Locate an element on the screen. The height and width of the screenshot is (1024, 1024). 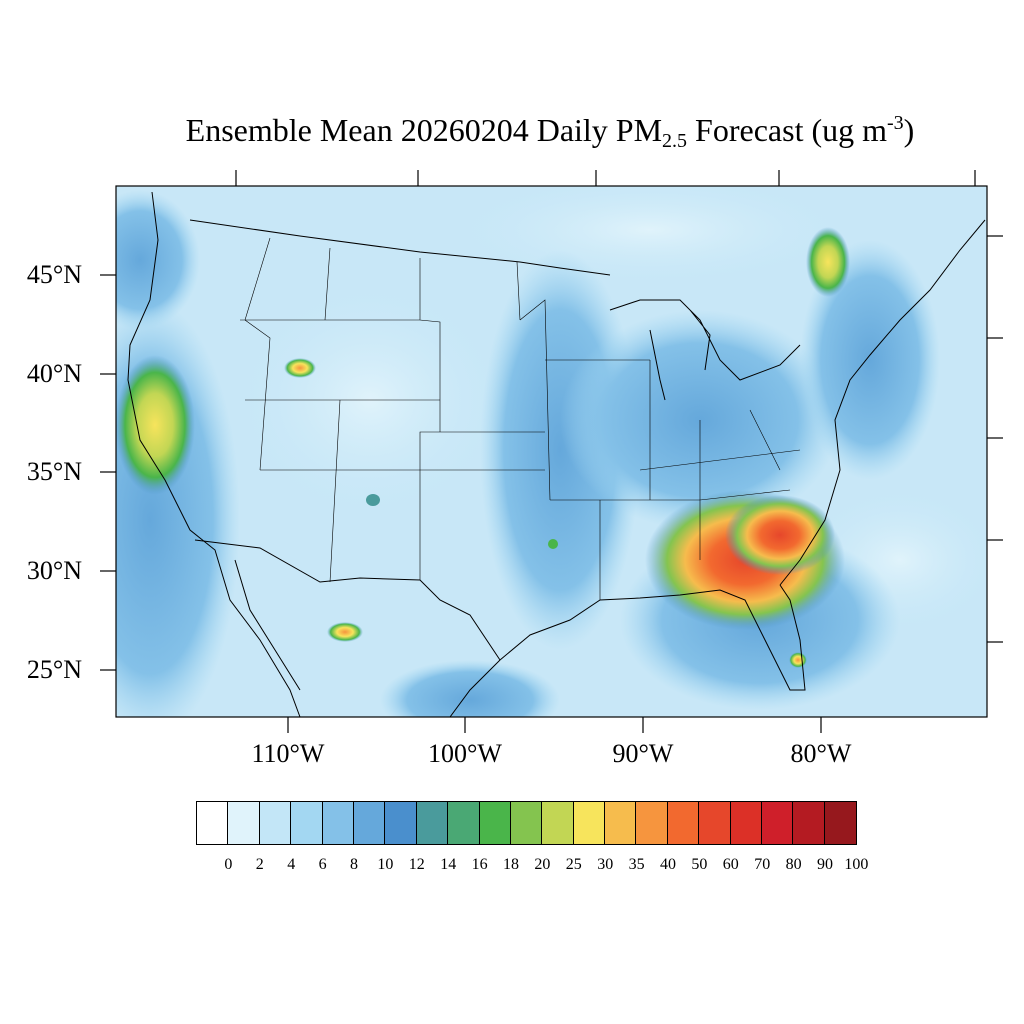
title-main: Ensemble Mean 20260204 Daily PM is located at coordinates (424, 130).